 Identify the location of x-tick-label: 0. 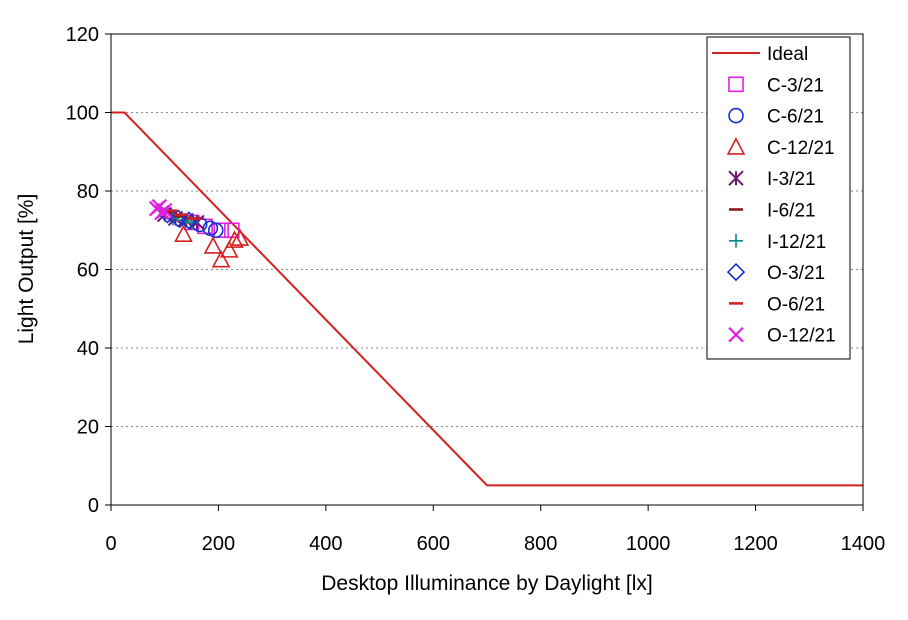
(110, 544).